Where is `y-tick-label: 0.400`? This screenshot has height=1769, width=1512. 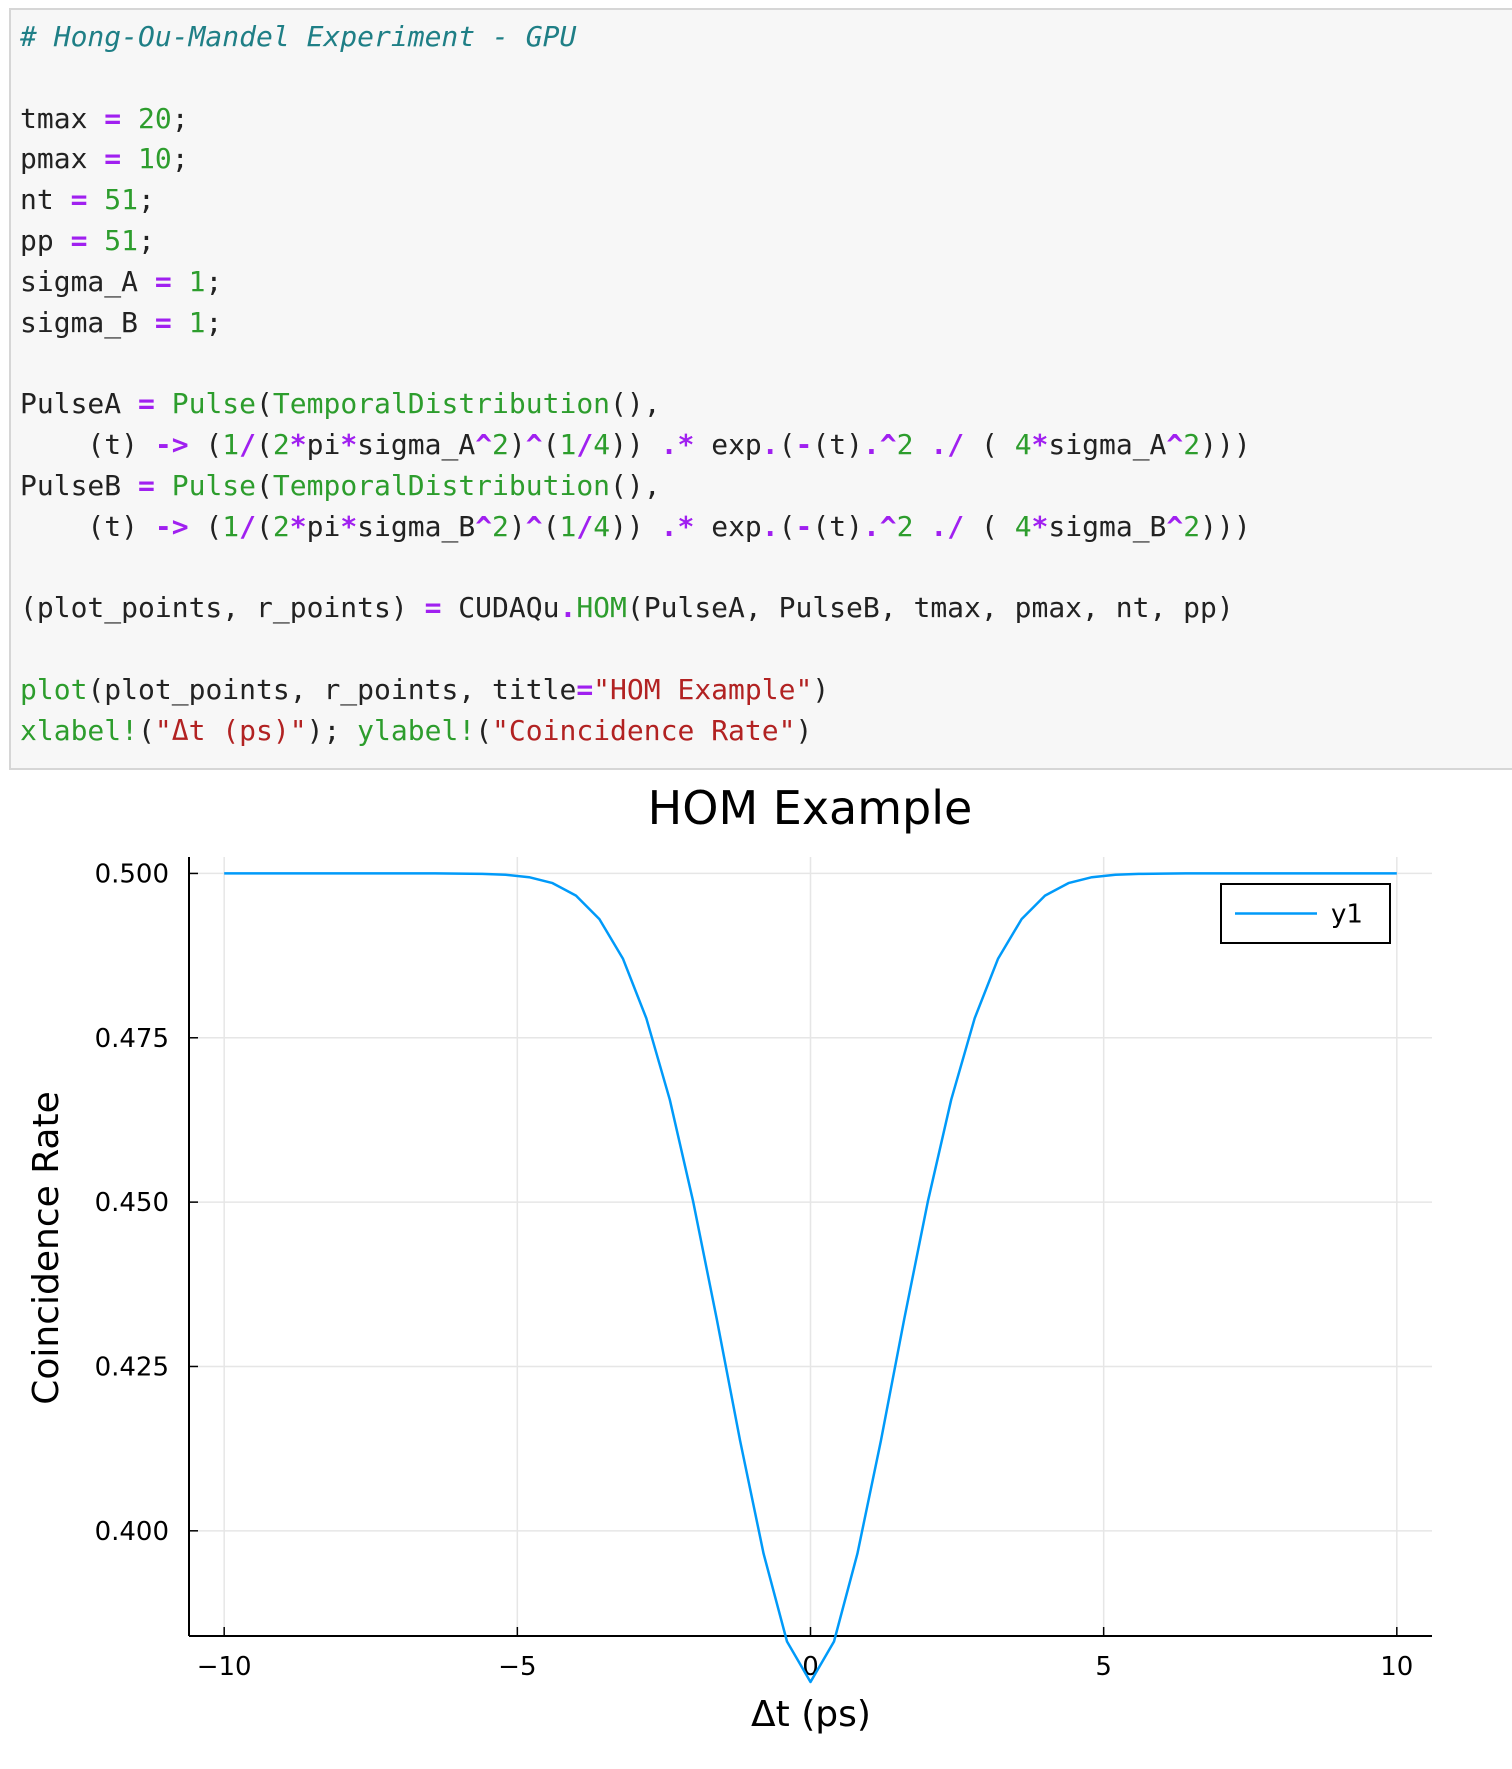
y-tick-label: 0.400 is located at coordinates (132, 1532).